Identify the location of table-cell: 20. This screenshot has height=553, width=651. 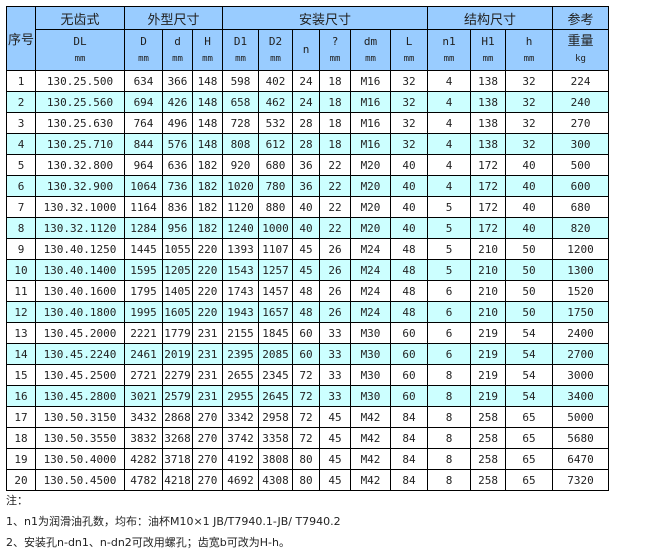
(21, 480).